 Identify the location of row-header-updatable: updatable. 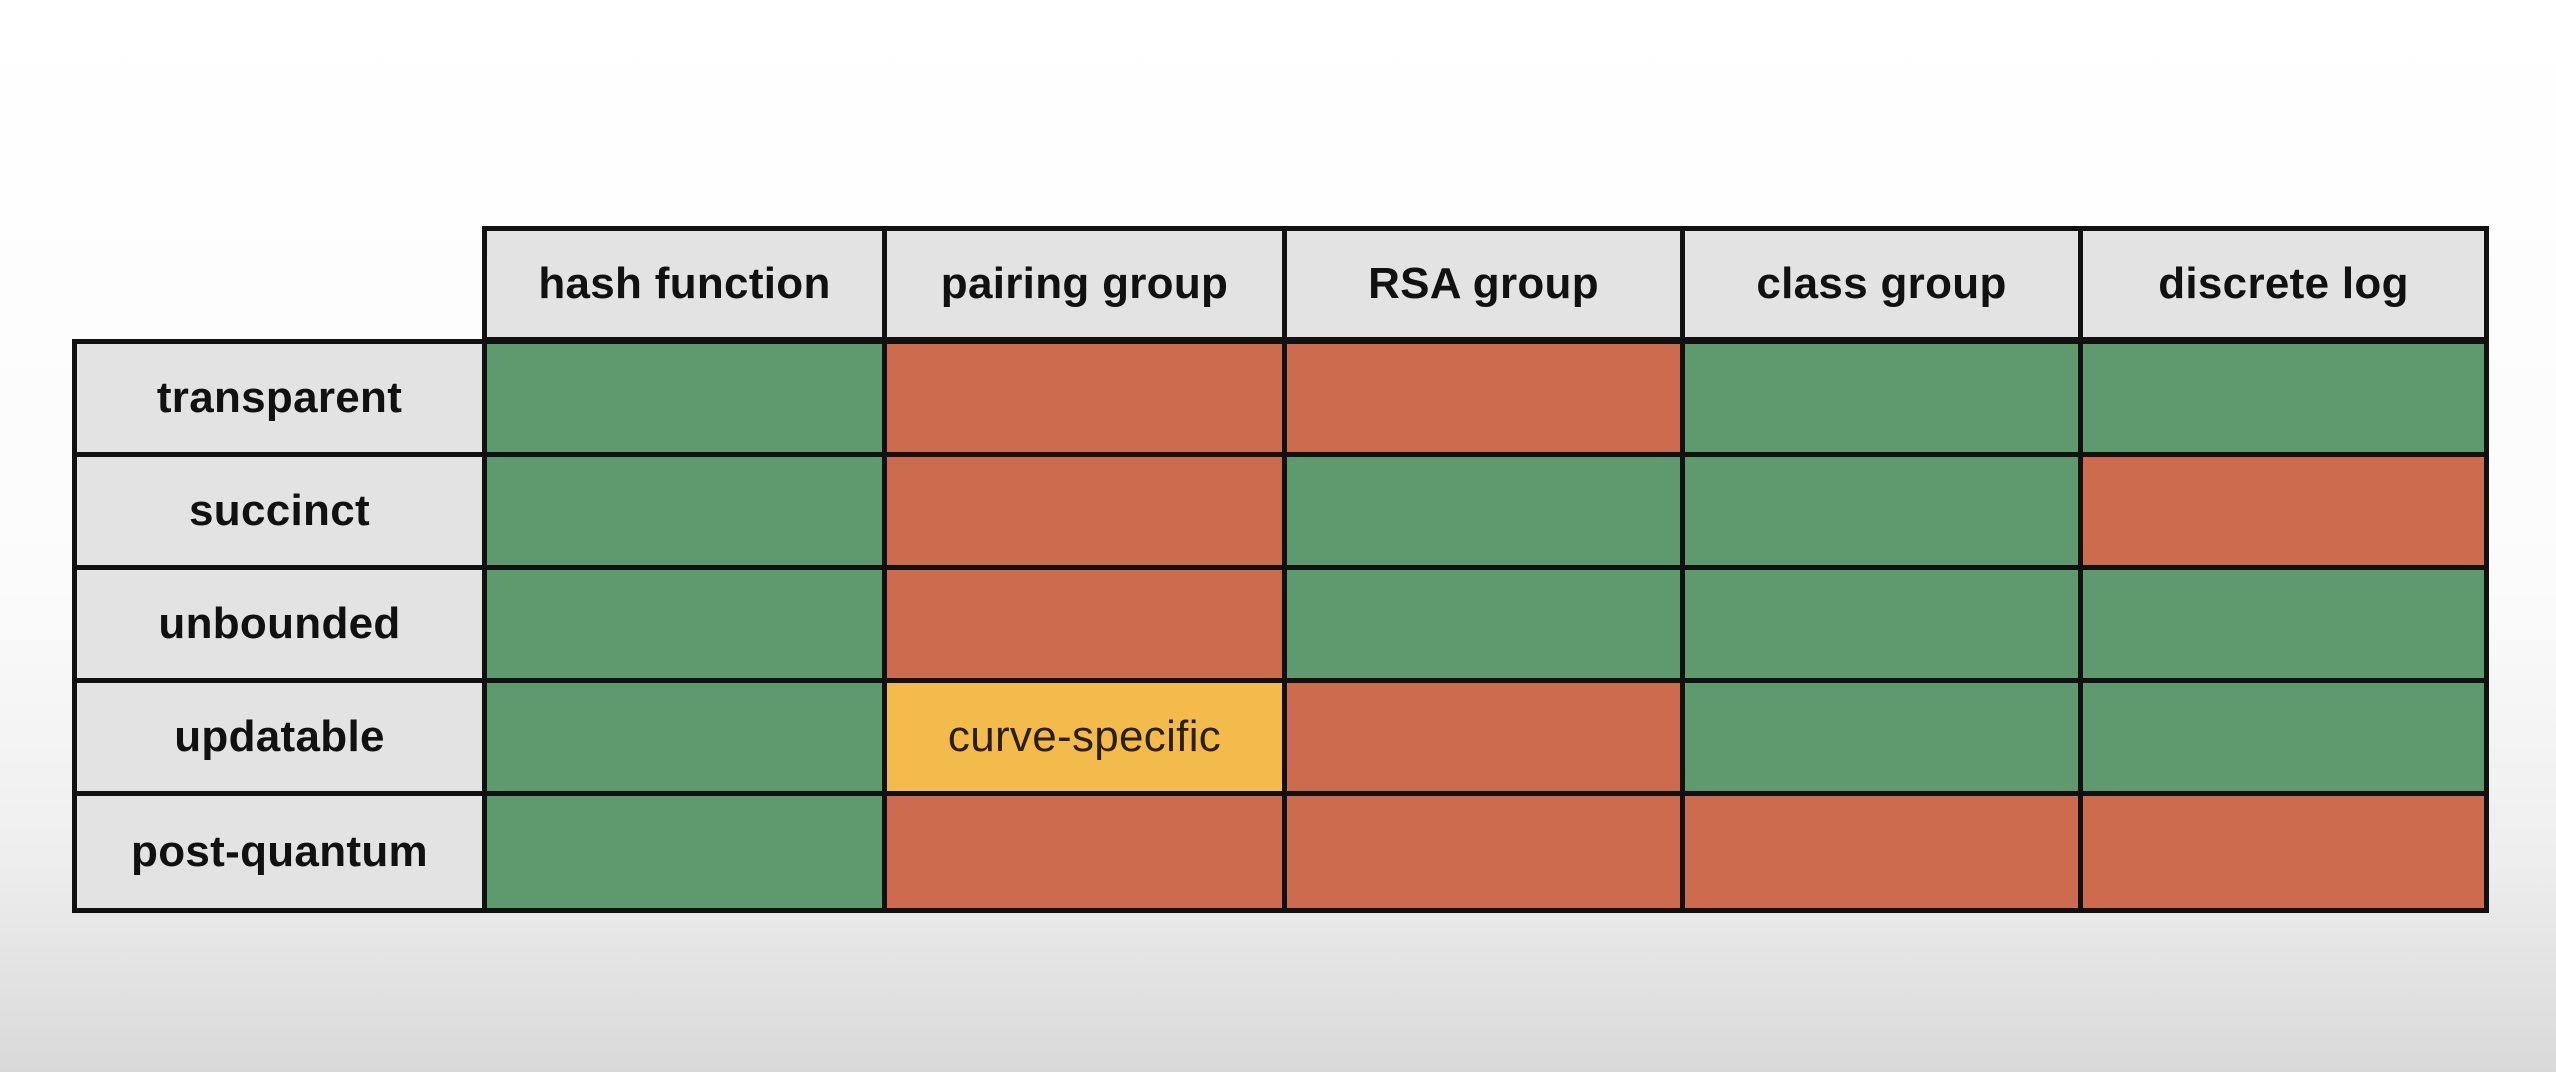
(279, 737).